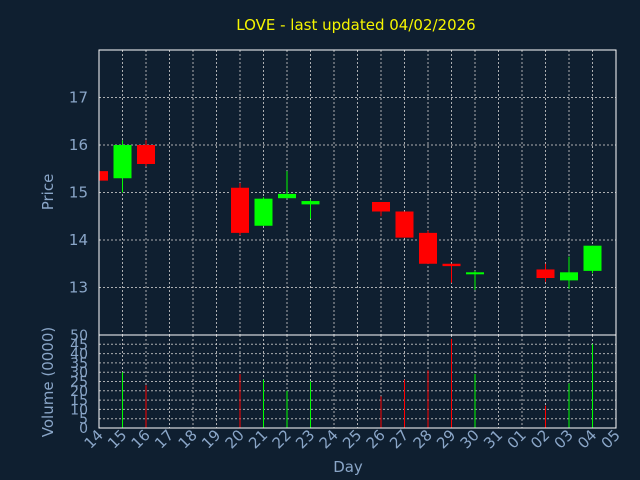  Describe the element at coordinates (79, 383) in the screenshot. I see `volume-tick-label: 25` at that location.